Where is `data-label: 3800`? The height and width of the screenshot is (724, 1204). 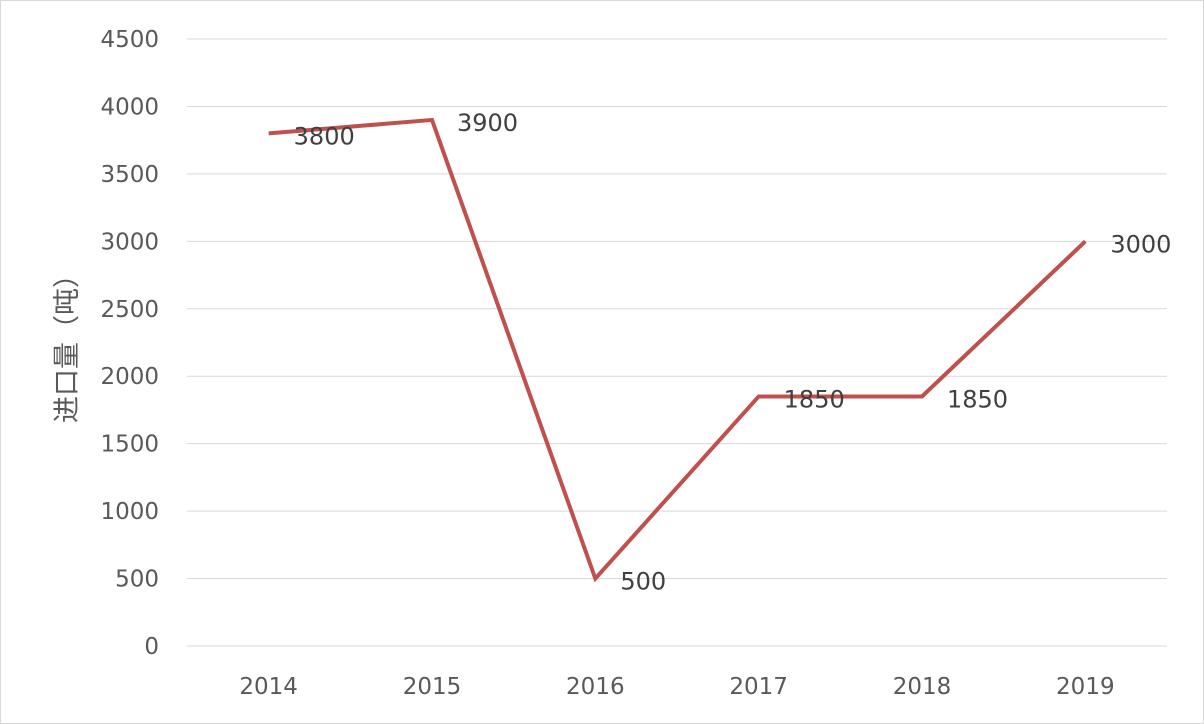
data-label: 3800 is located at coordinates (324, 136).